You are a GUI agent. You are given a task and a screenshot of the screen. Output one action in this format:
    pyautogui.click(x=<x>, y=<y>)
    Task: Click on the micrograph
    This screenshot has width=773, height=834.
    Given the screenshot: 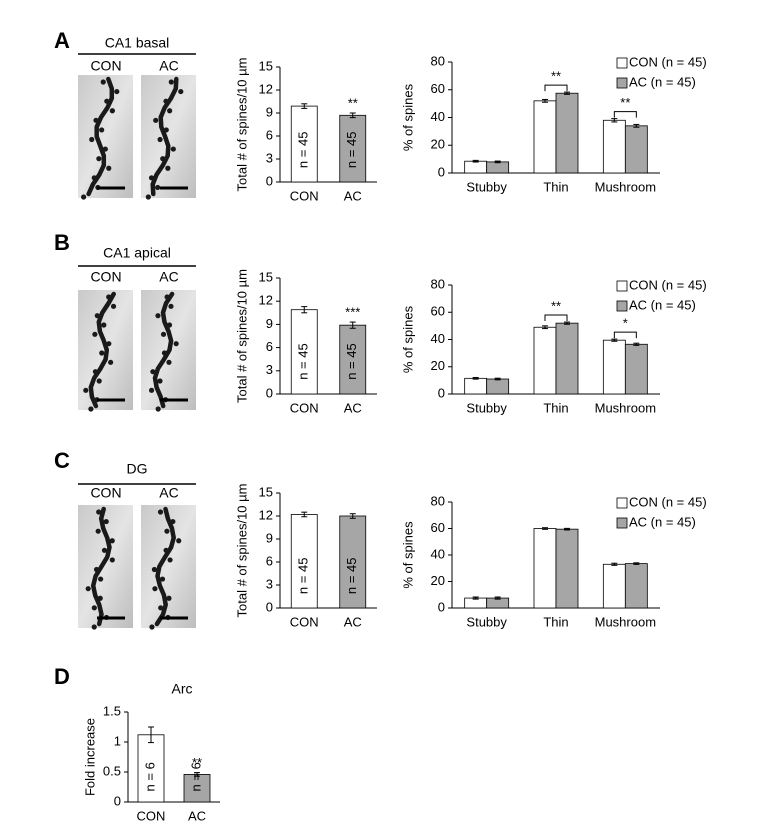 What is the action you would take?
    pyautogui.click(x=105, y=136)
    